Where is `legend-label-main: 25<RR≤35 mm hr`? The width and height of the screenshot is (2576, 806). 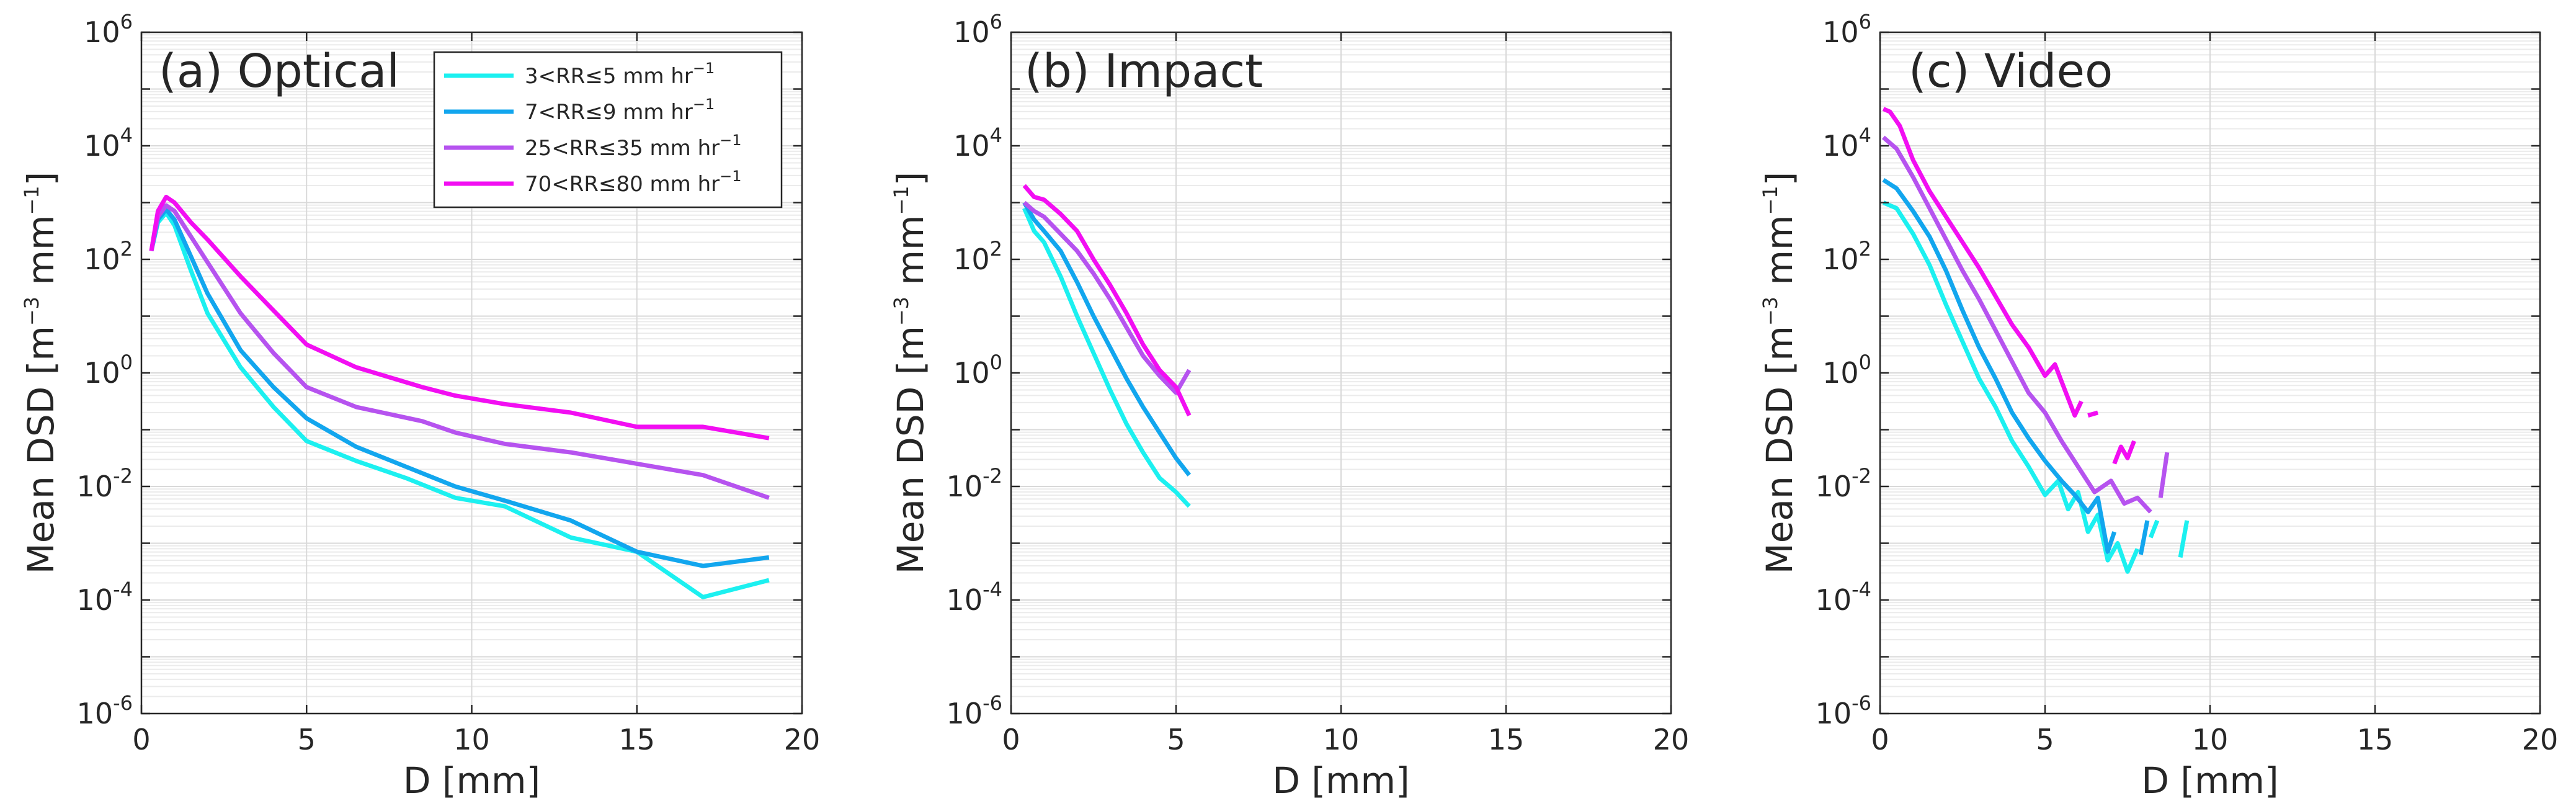
legend-label-main: 25<RR≤35 mm hr is located at coordinates (623, 148).